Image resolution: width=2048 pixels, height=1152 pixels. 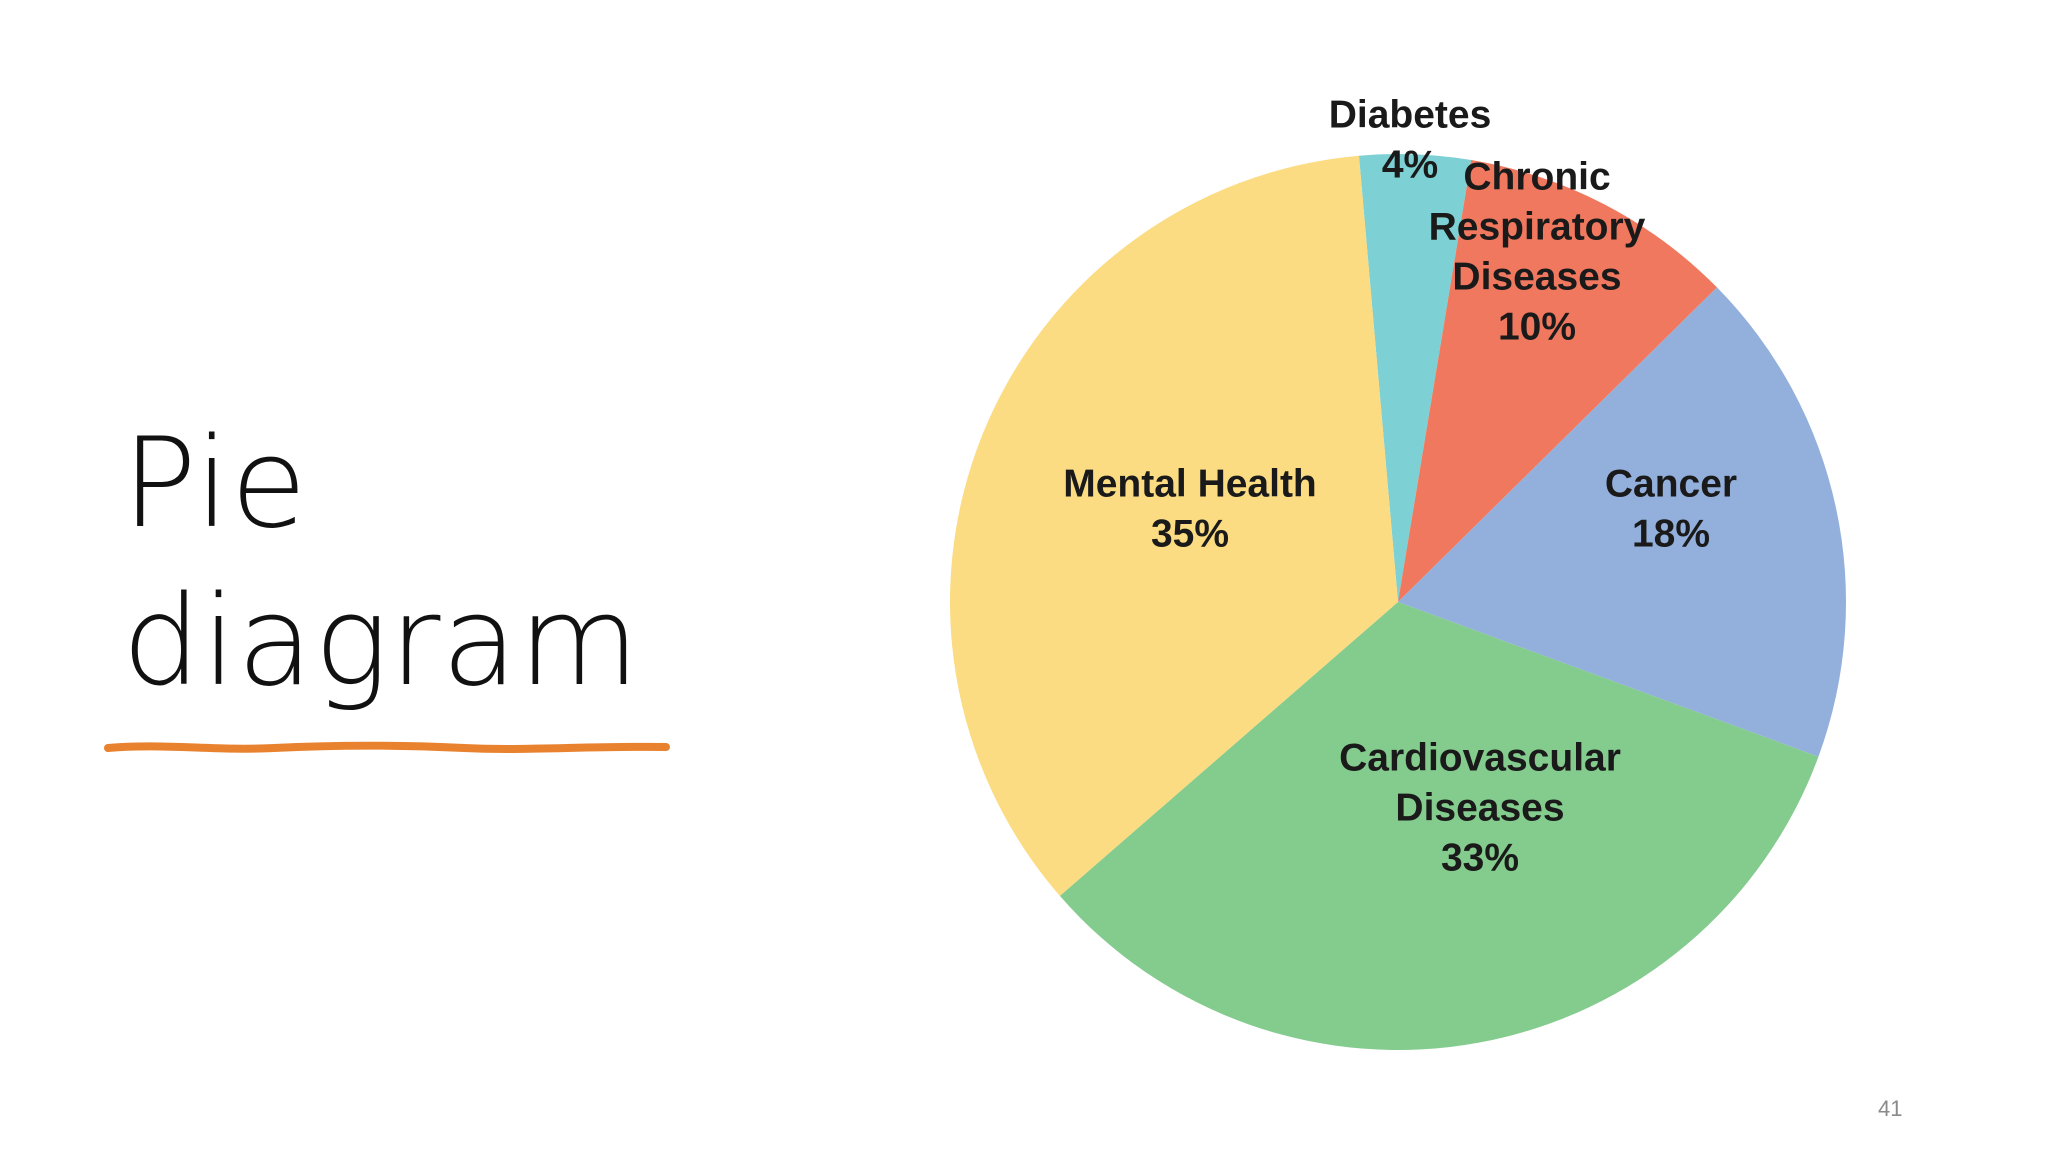 What do you see at coordinates (1671, 484) in the screenshot?
I see `pie-label-line: Cancer` at bounding box center [1671, 484].